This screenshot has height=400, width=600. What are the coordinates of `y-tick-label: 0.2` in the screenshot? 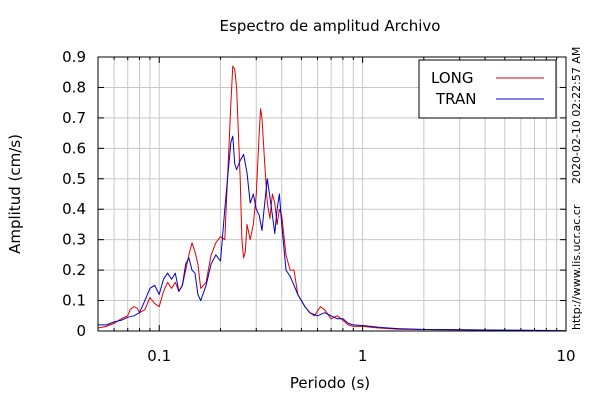 It's located at (74, 270).